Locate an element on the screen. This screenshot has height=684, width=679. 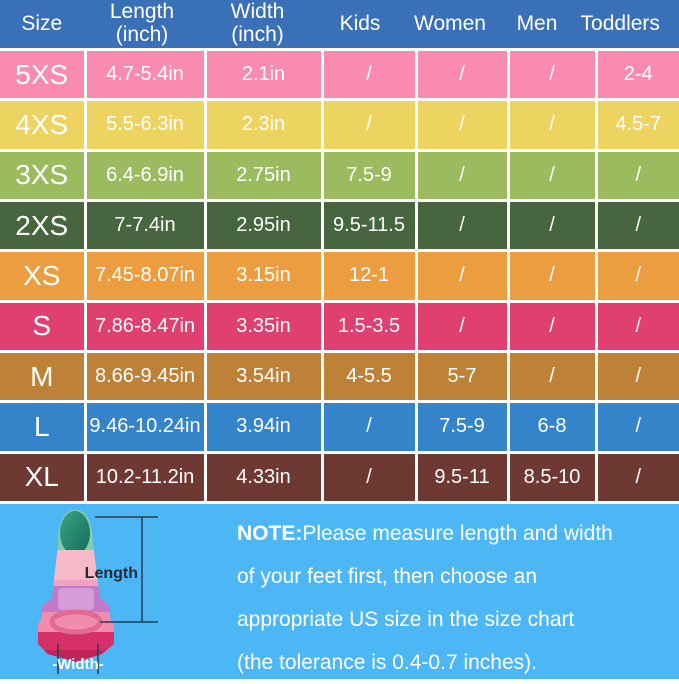
size-cell: L is located at coordinates (42, 426).